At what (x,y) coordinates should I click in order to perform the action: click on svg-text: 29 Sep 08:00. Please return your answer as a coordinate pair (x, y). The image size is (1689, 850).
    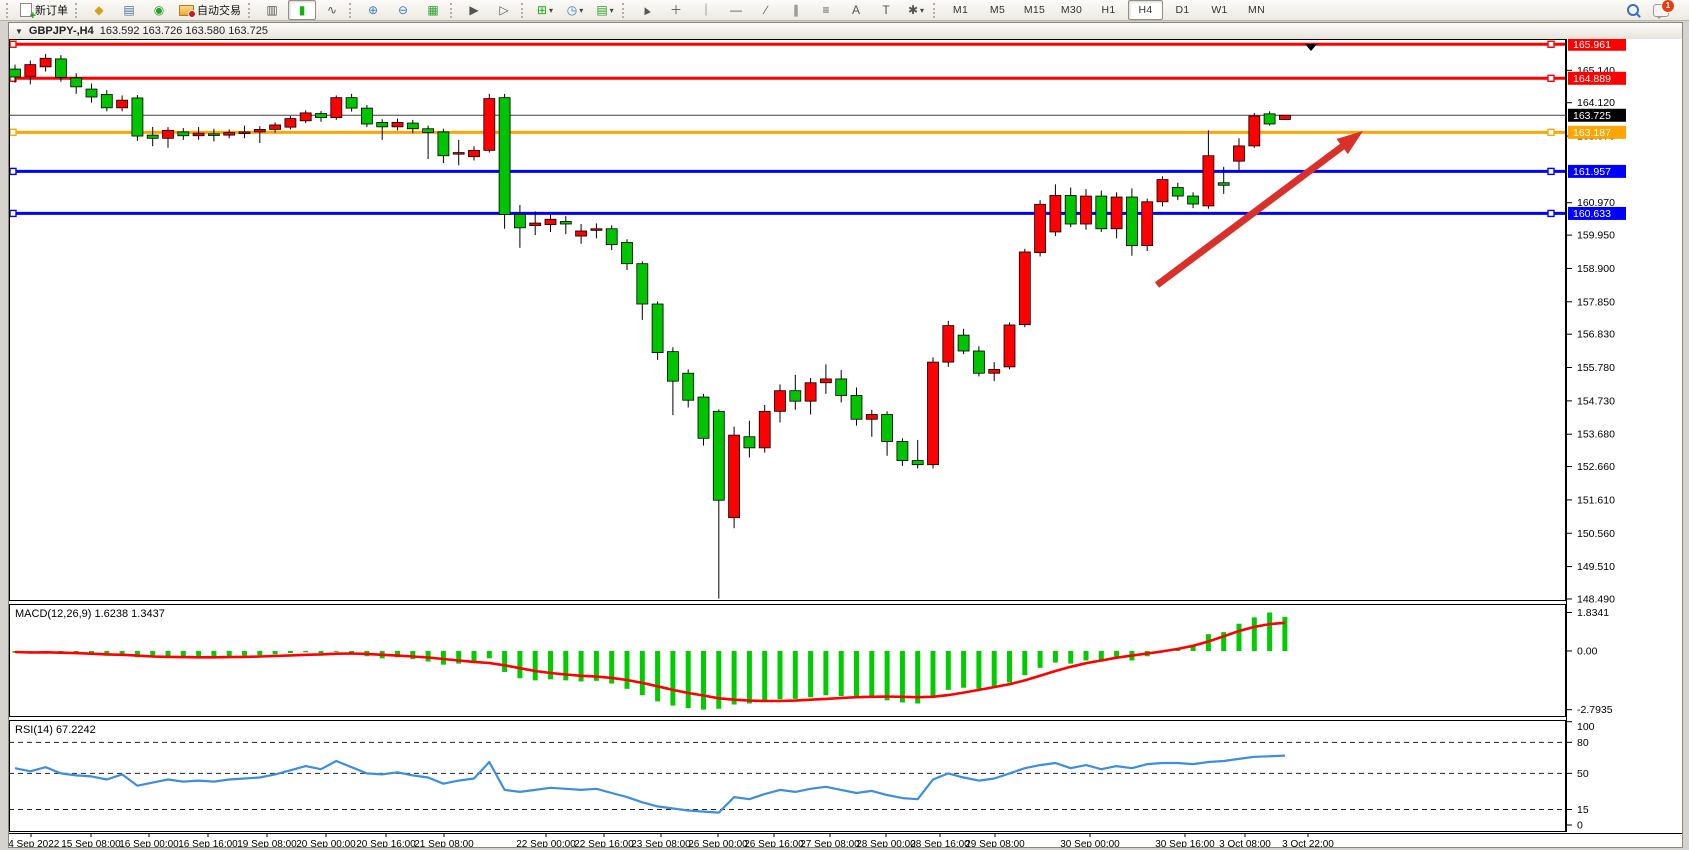
    Looking at the image, I should click on (995, 843).